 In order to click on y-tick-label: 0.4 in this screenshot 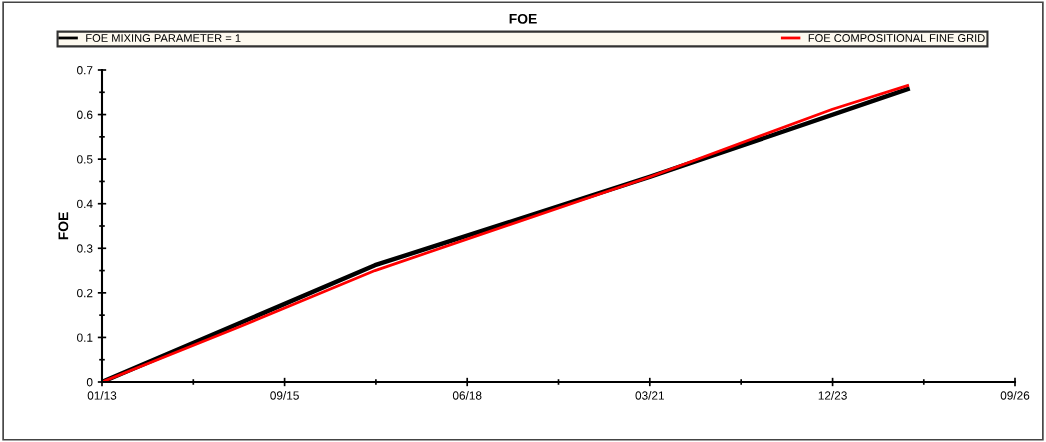, I will do `click(85, 204)`.